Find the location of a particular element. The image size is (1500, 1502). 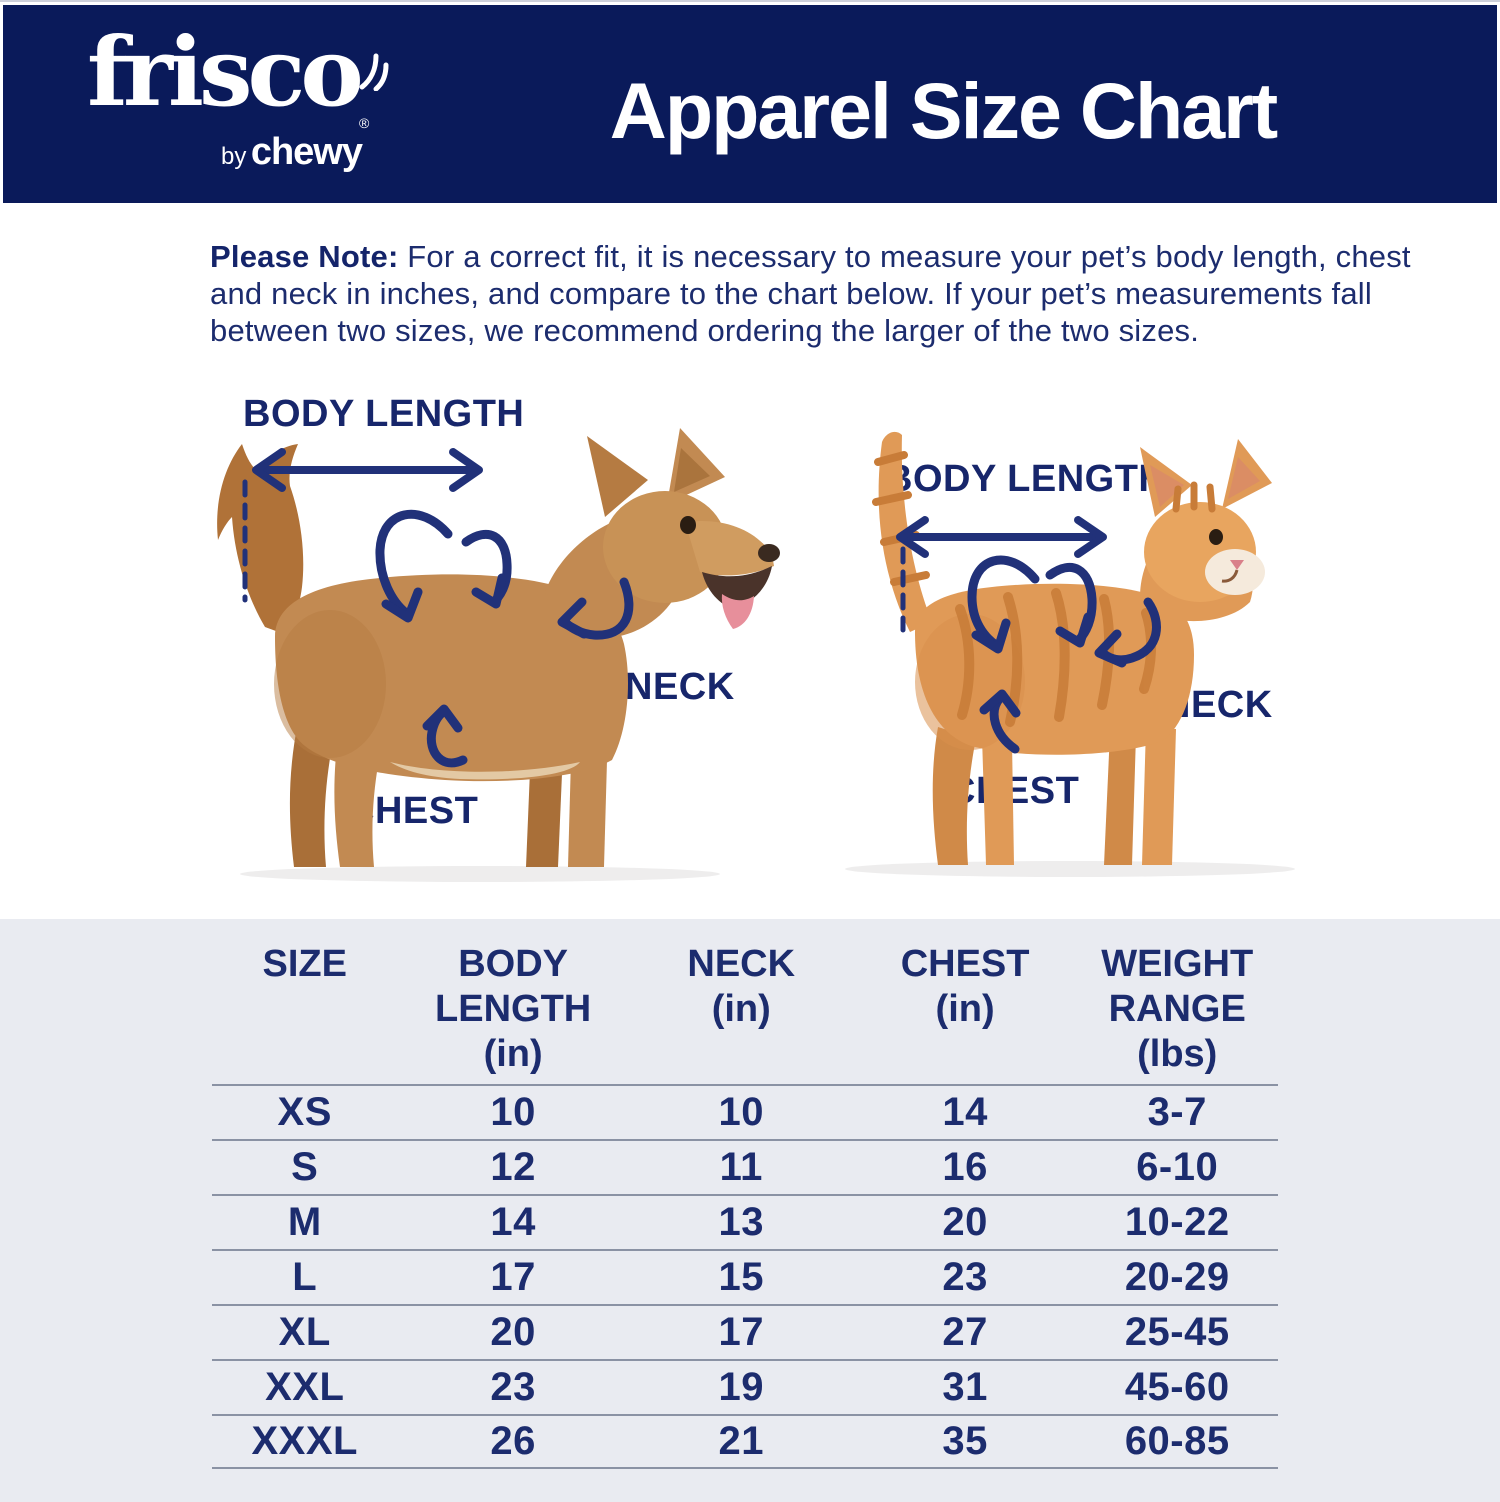

cell-body-length: 23 is located at coordinates (513, 1387).